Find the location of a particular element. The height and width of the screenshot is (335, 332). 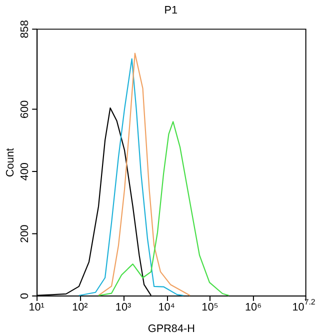

chart-title: P1 is located at coordinates (171, 10).